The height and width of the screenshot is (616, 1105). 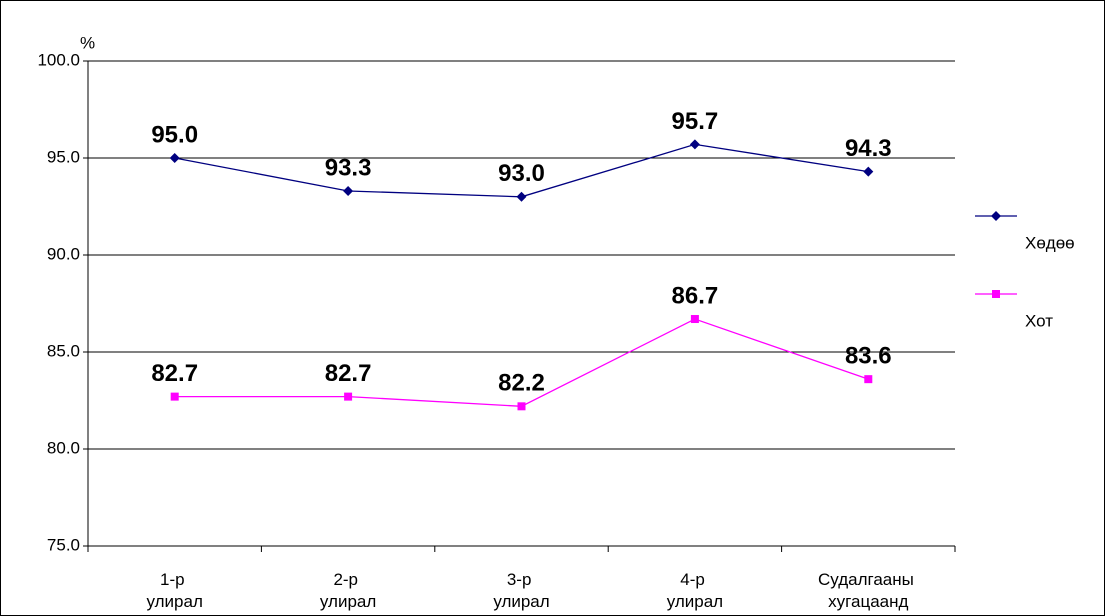 What do you see at coordinates (174, 134) in the screenshot?
I see `data-label: 95.0` at bounding box center [174, 134].